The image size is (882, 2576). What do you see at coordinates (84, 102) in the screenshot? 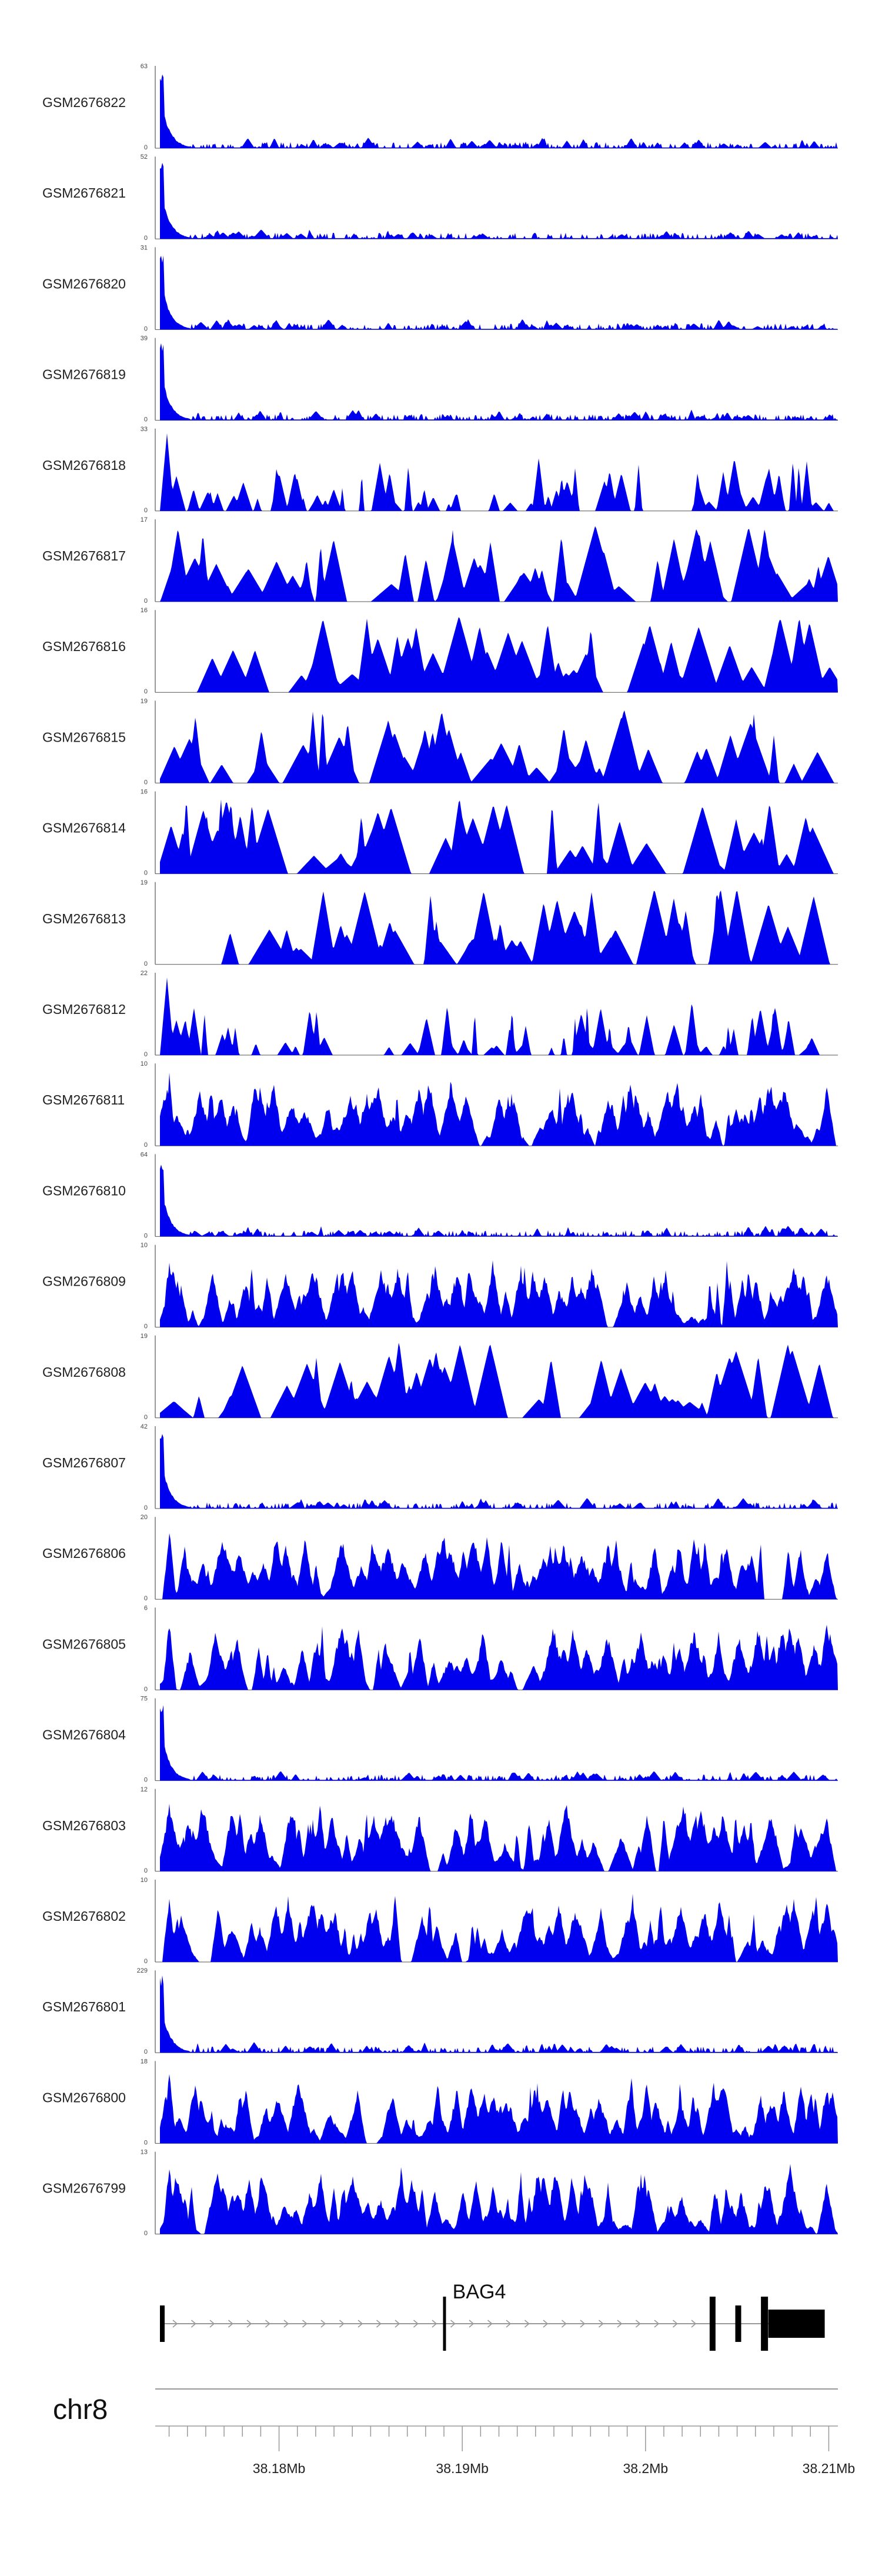
I see `track-label: GSM2676822` at bounding box center [84, 102].